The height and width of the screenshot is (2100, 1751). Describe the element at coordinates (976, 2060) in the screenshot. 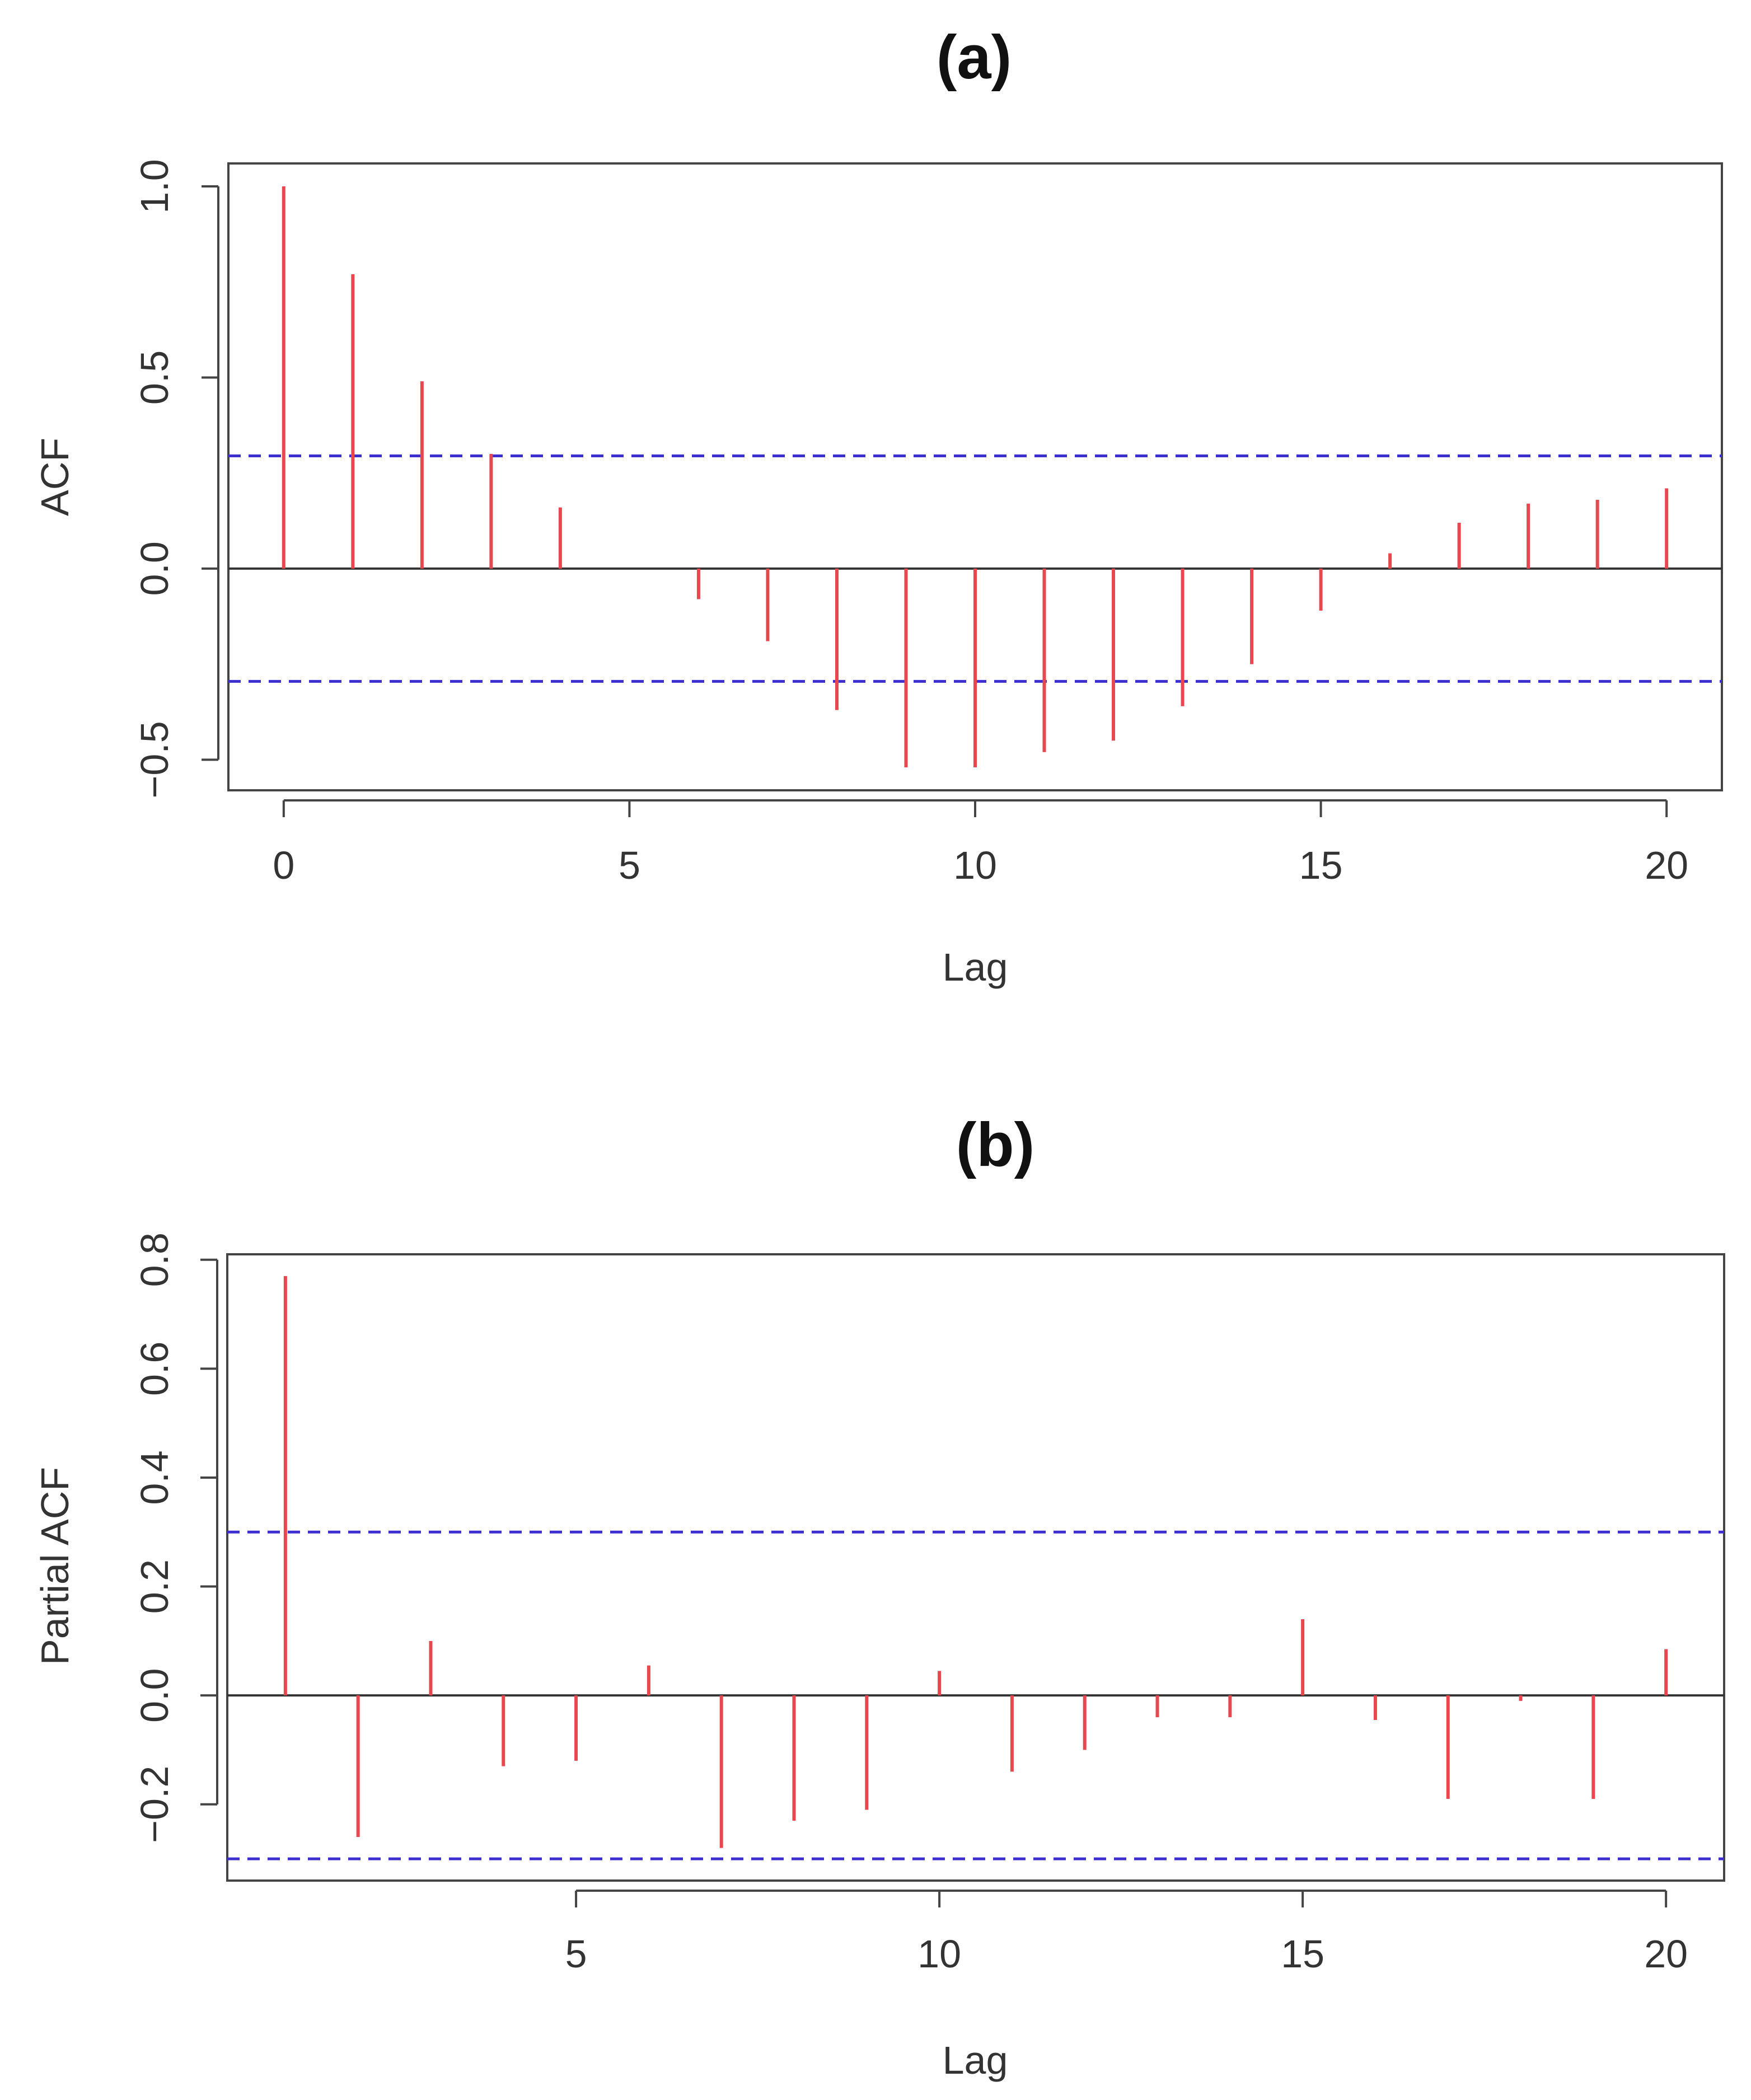

I see `pacf-x-axis-label: Lag` at that location.